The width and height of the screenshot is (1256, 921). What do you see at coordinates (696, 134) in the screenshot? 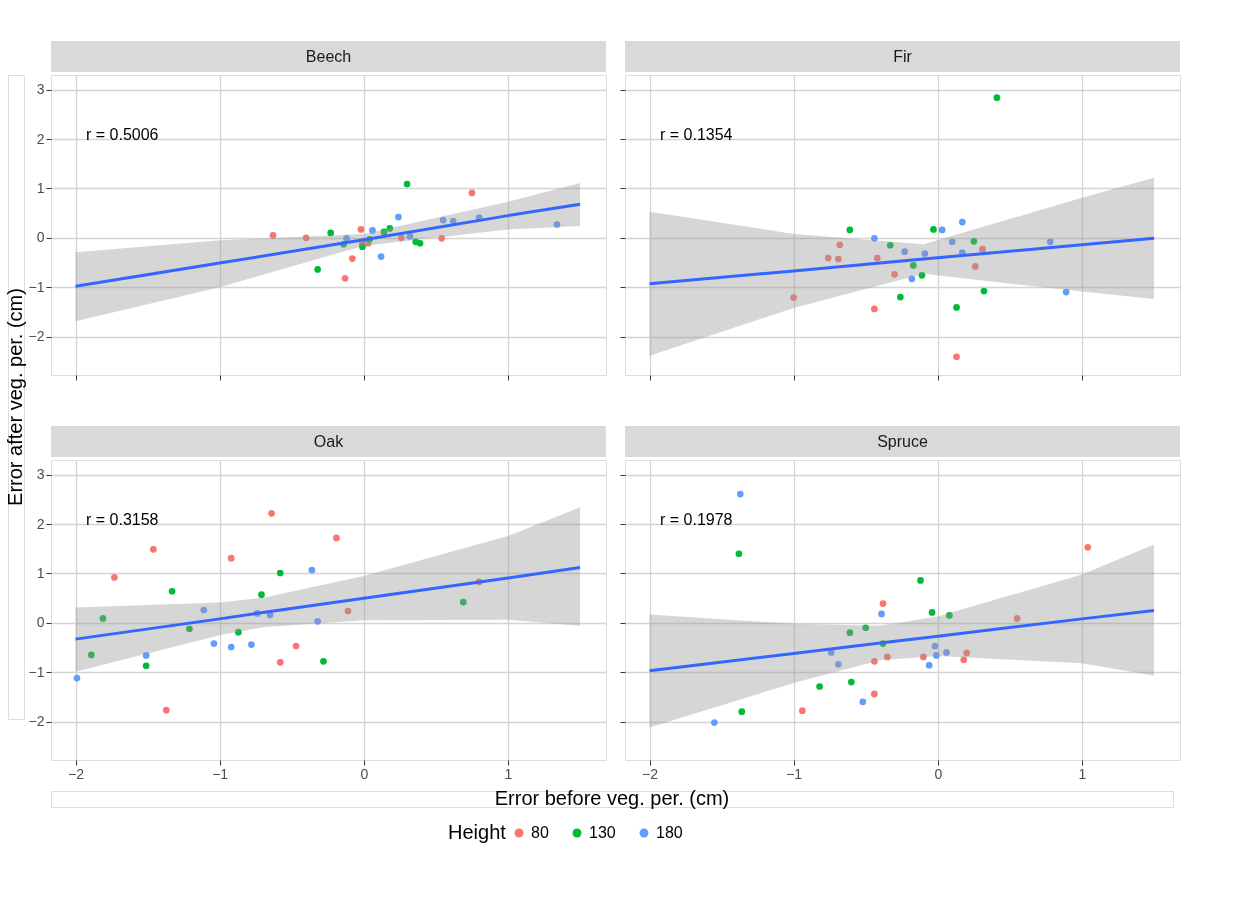
I see `annotation: r = 0.1354` at bounding box center [696, 134].